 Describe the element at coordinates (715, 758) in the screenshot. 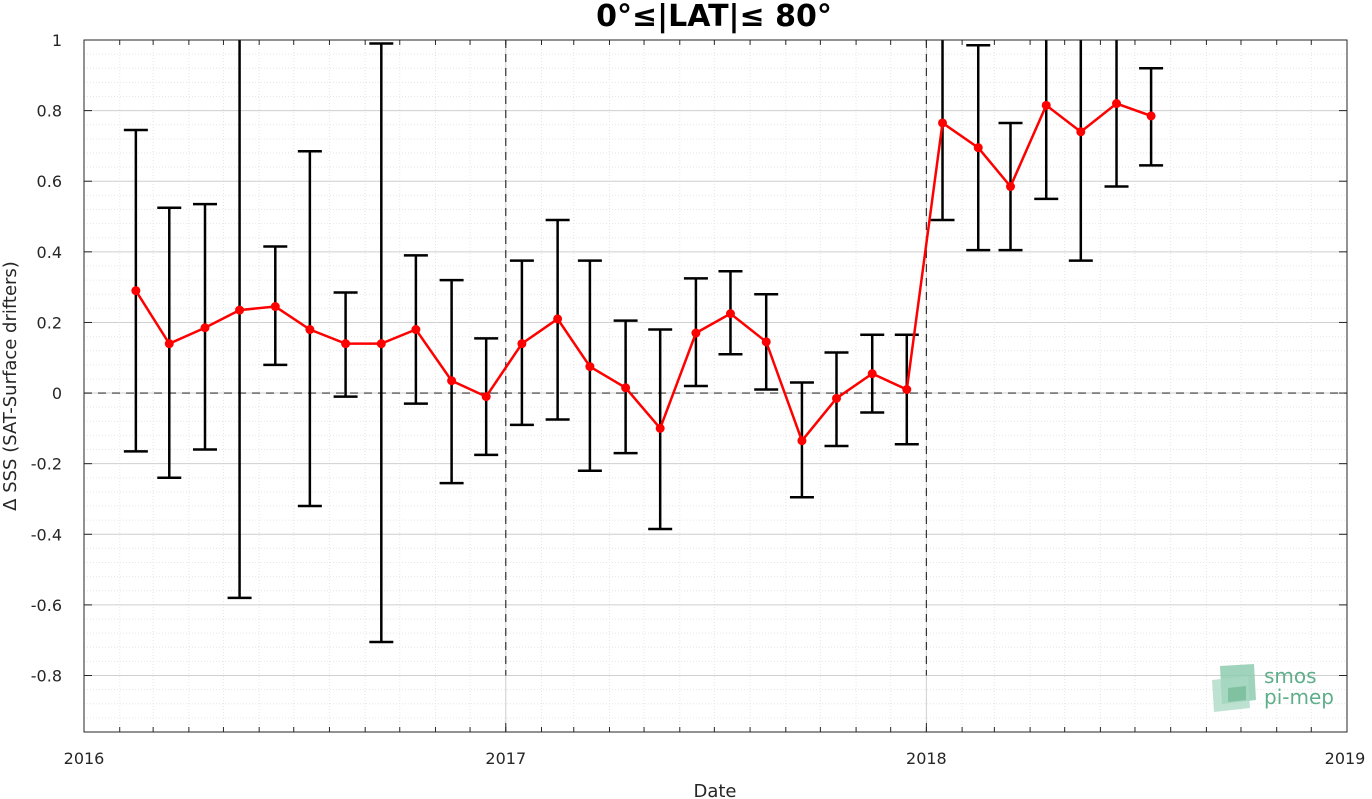

I see `x-tick-labels: 2016 2017 2018 2019` at that location.